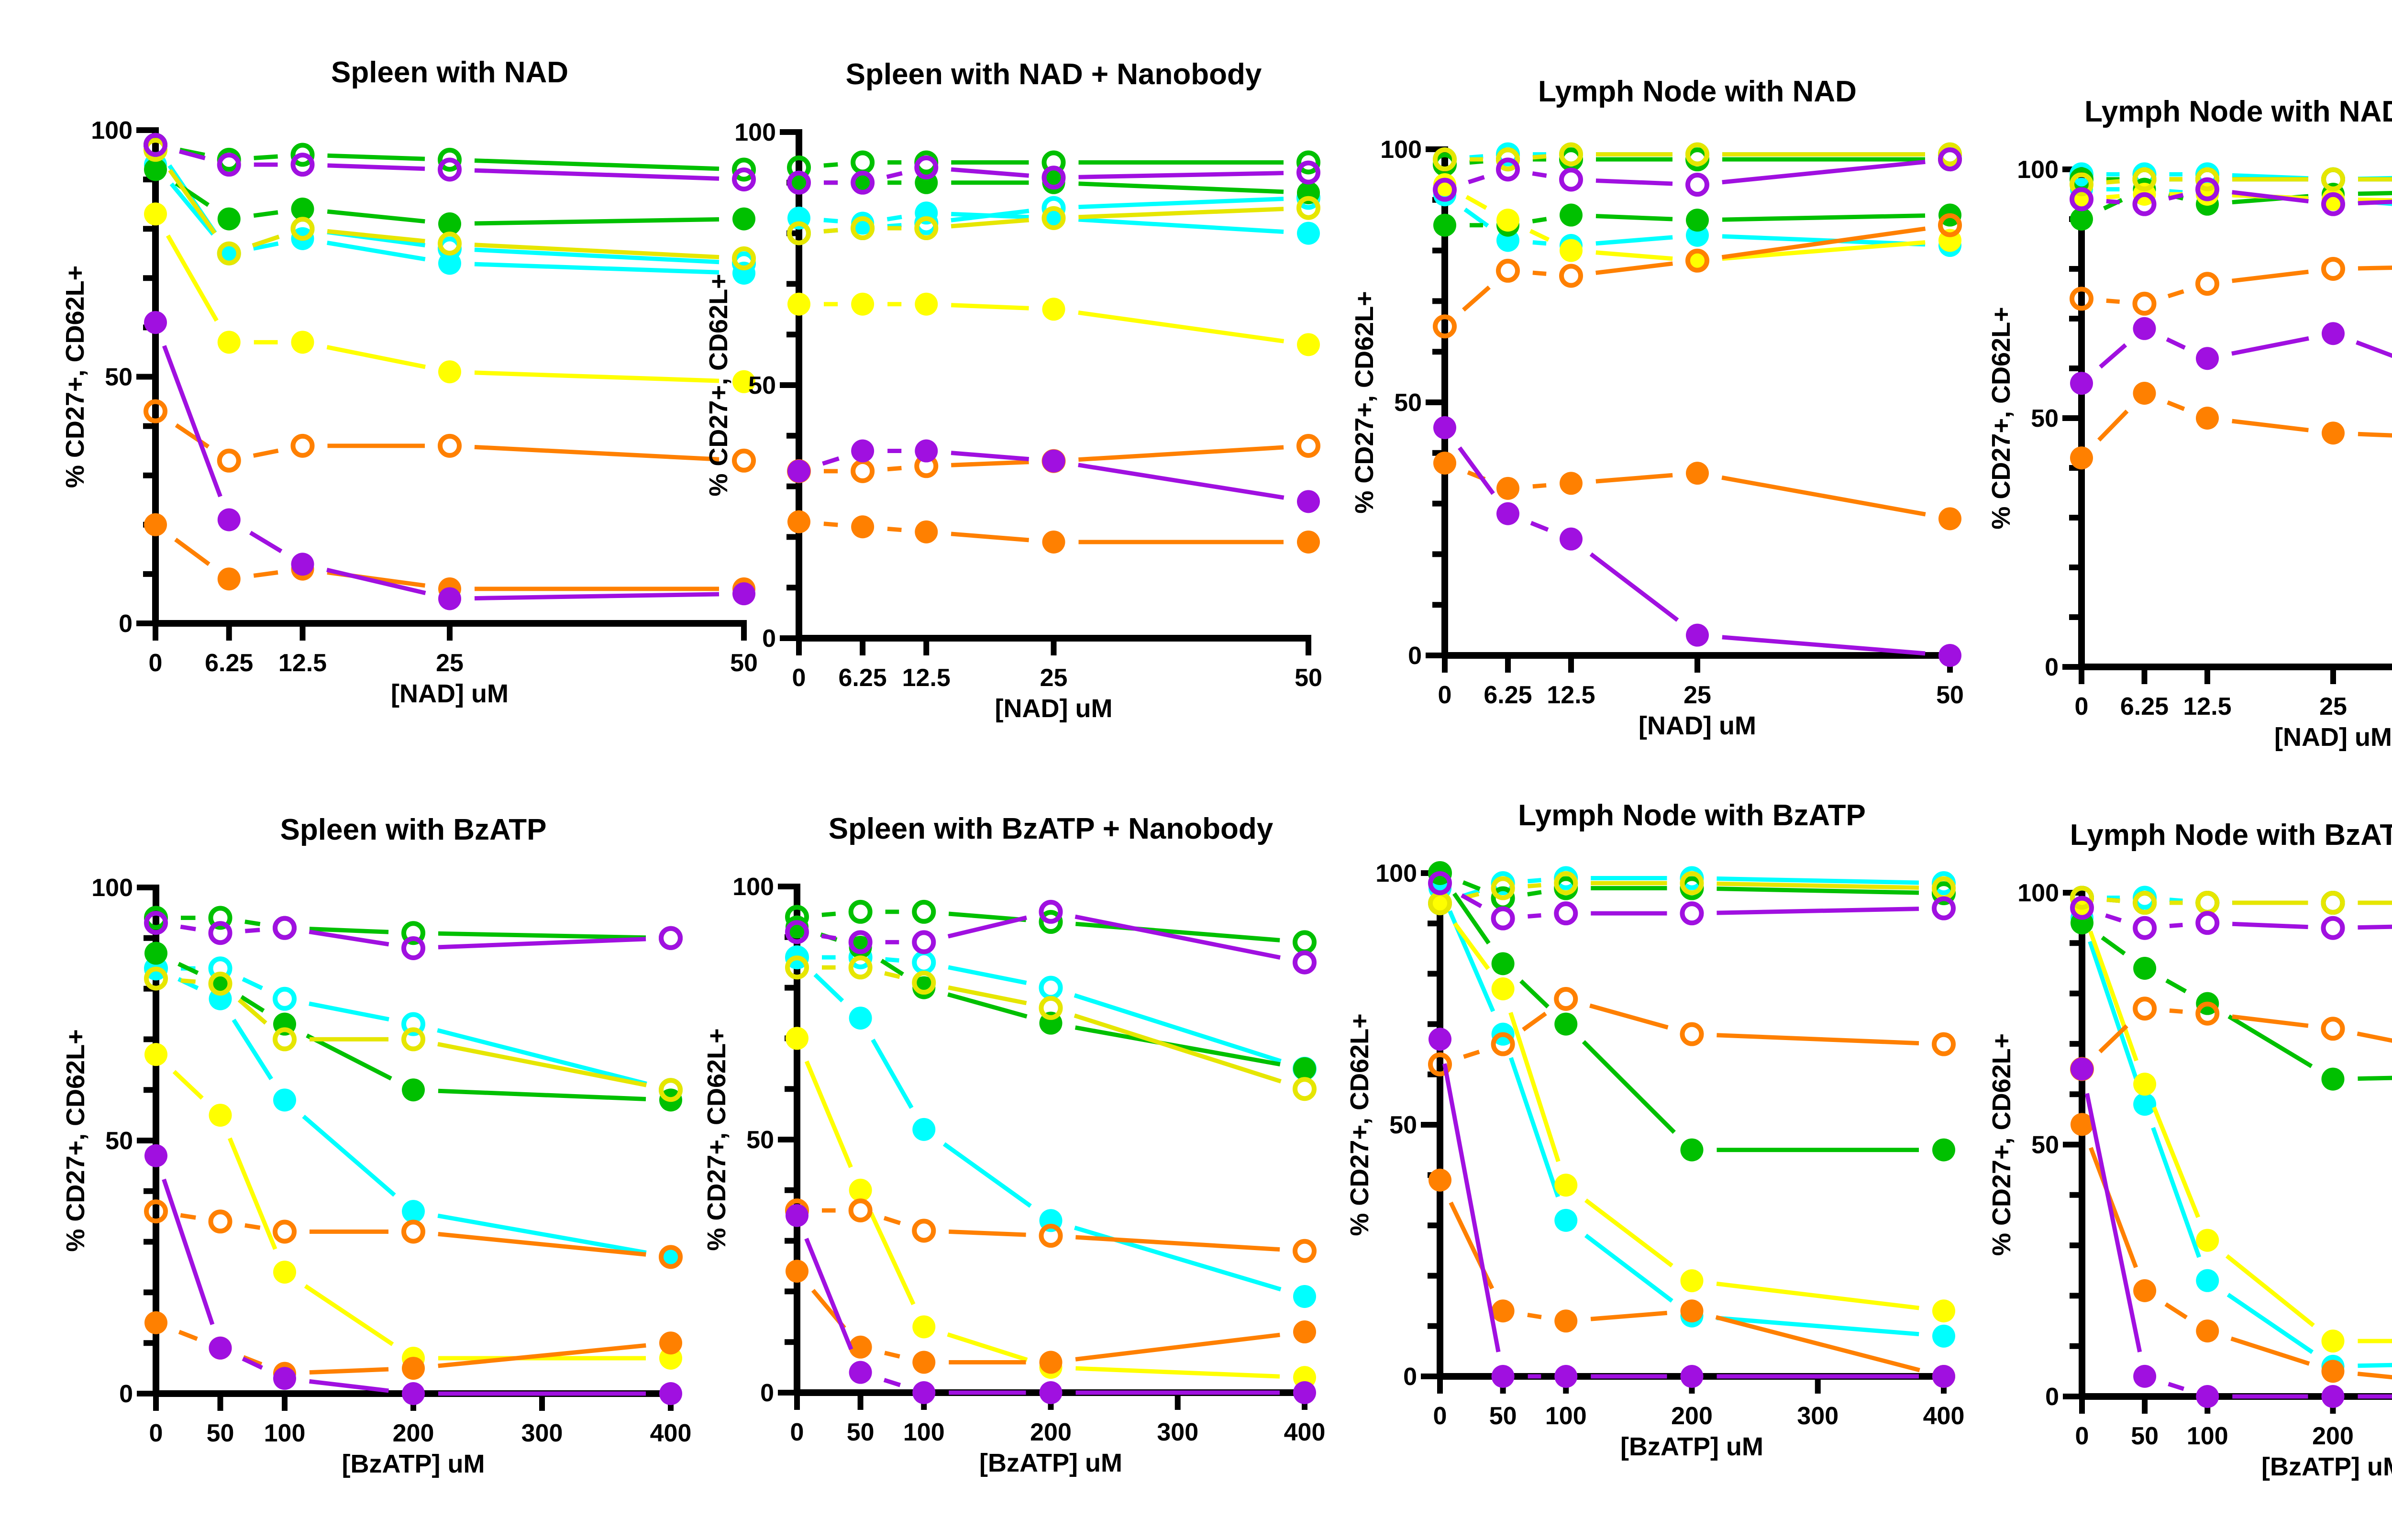  Describe the element at coordinates (799, 678) in the screenshot. I see `x-tick-label: 0` at that location.